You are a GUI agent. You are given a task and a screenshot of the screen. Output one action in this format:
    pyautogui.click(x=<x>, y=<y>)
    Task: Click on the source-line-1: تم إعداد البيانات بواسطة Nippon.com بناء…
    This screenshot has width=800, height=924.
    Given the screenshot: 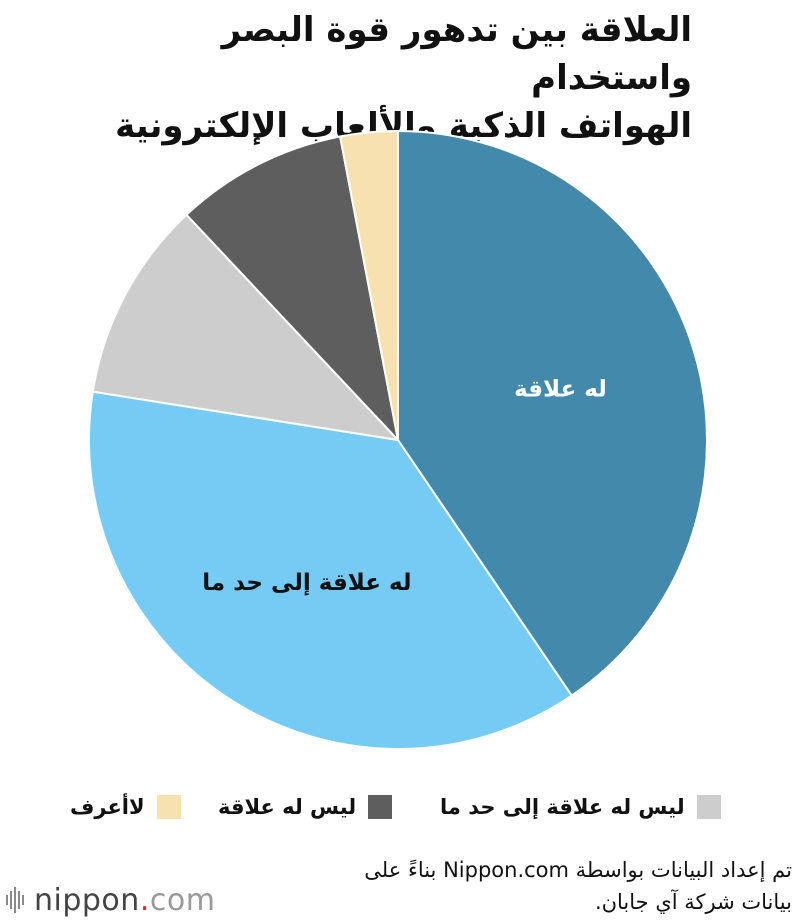 What is the action you would take?
    pyautogui.click(x=578, y=870)
    